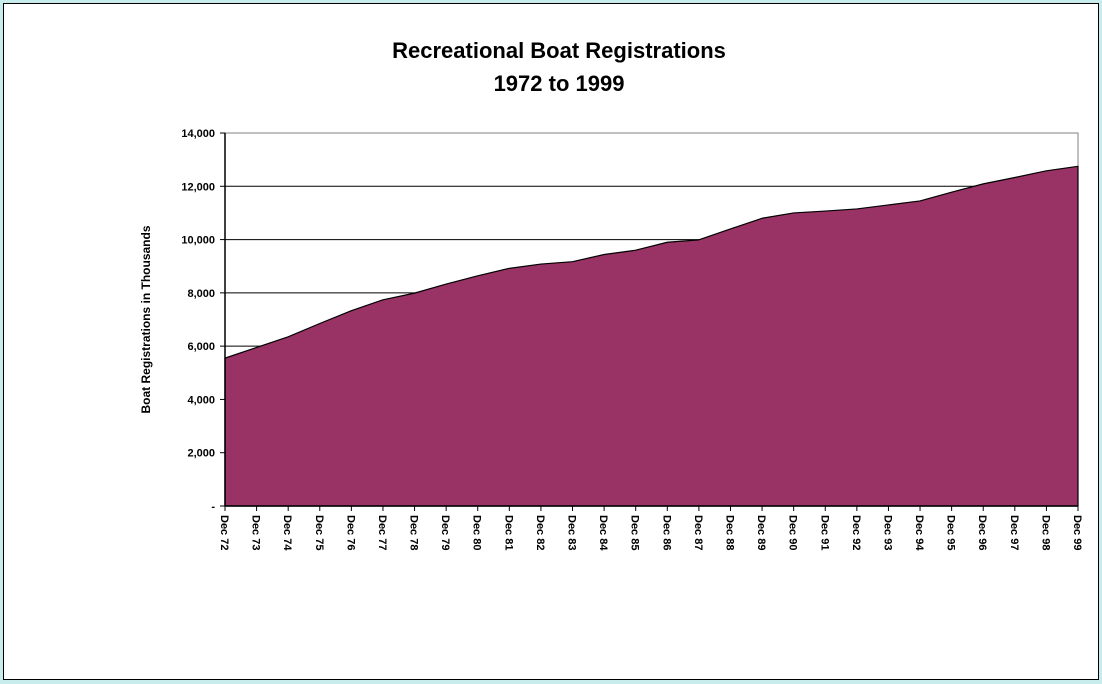 The width and height of the screenshot is (1102, 684). What do you see at coordinates (198, 187) in the screenshot?
I see `y-tick-label: 12,000` at bounding box center [198, 187].